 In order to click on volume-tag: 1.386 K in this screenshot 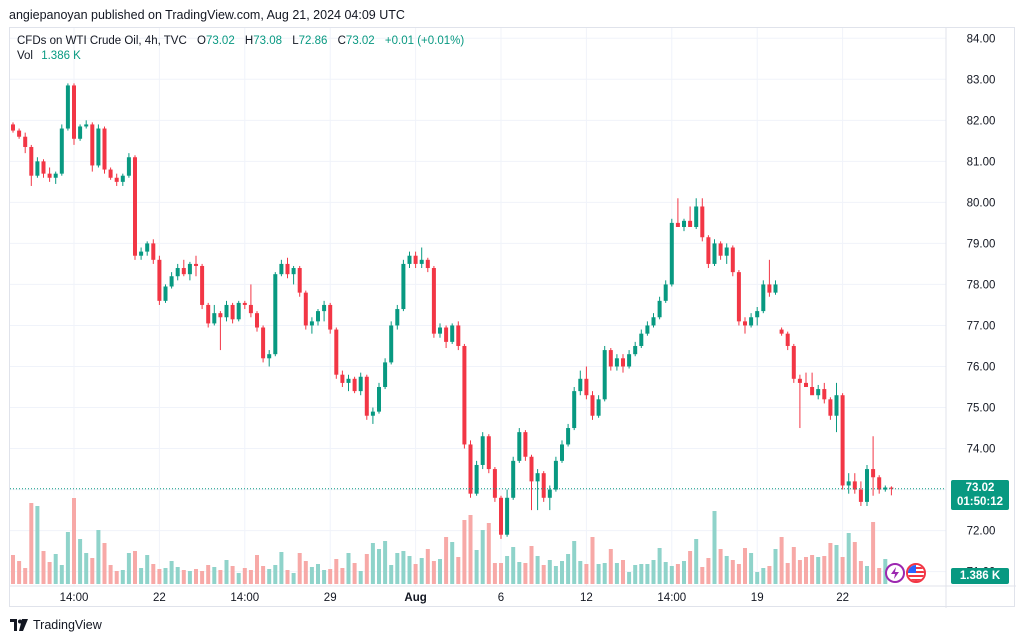, I will do `click(980, 576)`.